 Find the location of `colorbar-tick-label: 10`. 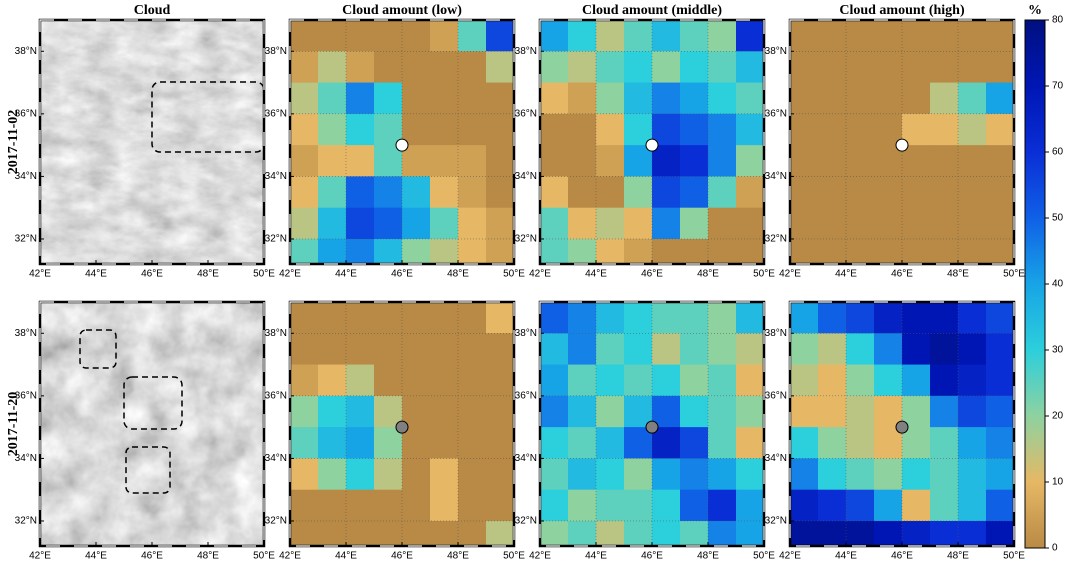

colorbar-tick-label: 10 is located at coordinates (1058, 482).